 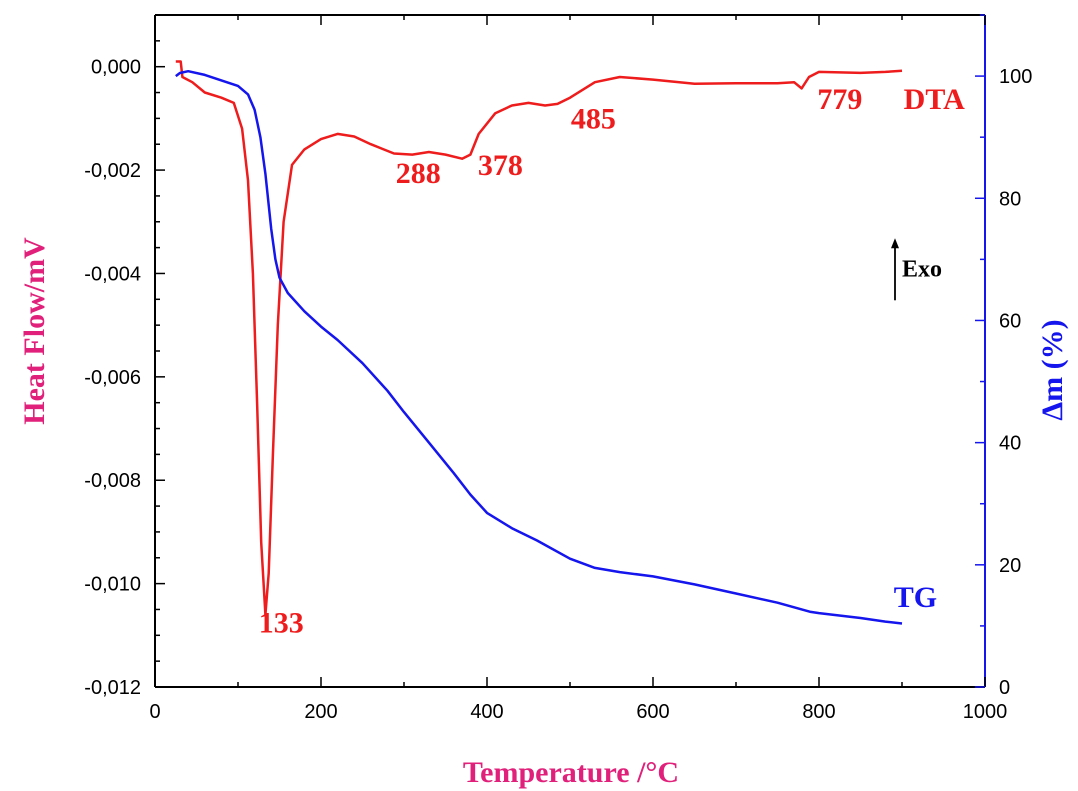 What do you see at coordinates (418, 173) in the screenshot?
I see `annotation-288: 288` at bounding box center [418, 173].